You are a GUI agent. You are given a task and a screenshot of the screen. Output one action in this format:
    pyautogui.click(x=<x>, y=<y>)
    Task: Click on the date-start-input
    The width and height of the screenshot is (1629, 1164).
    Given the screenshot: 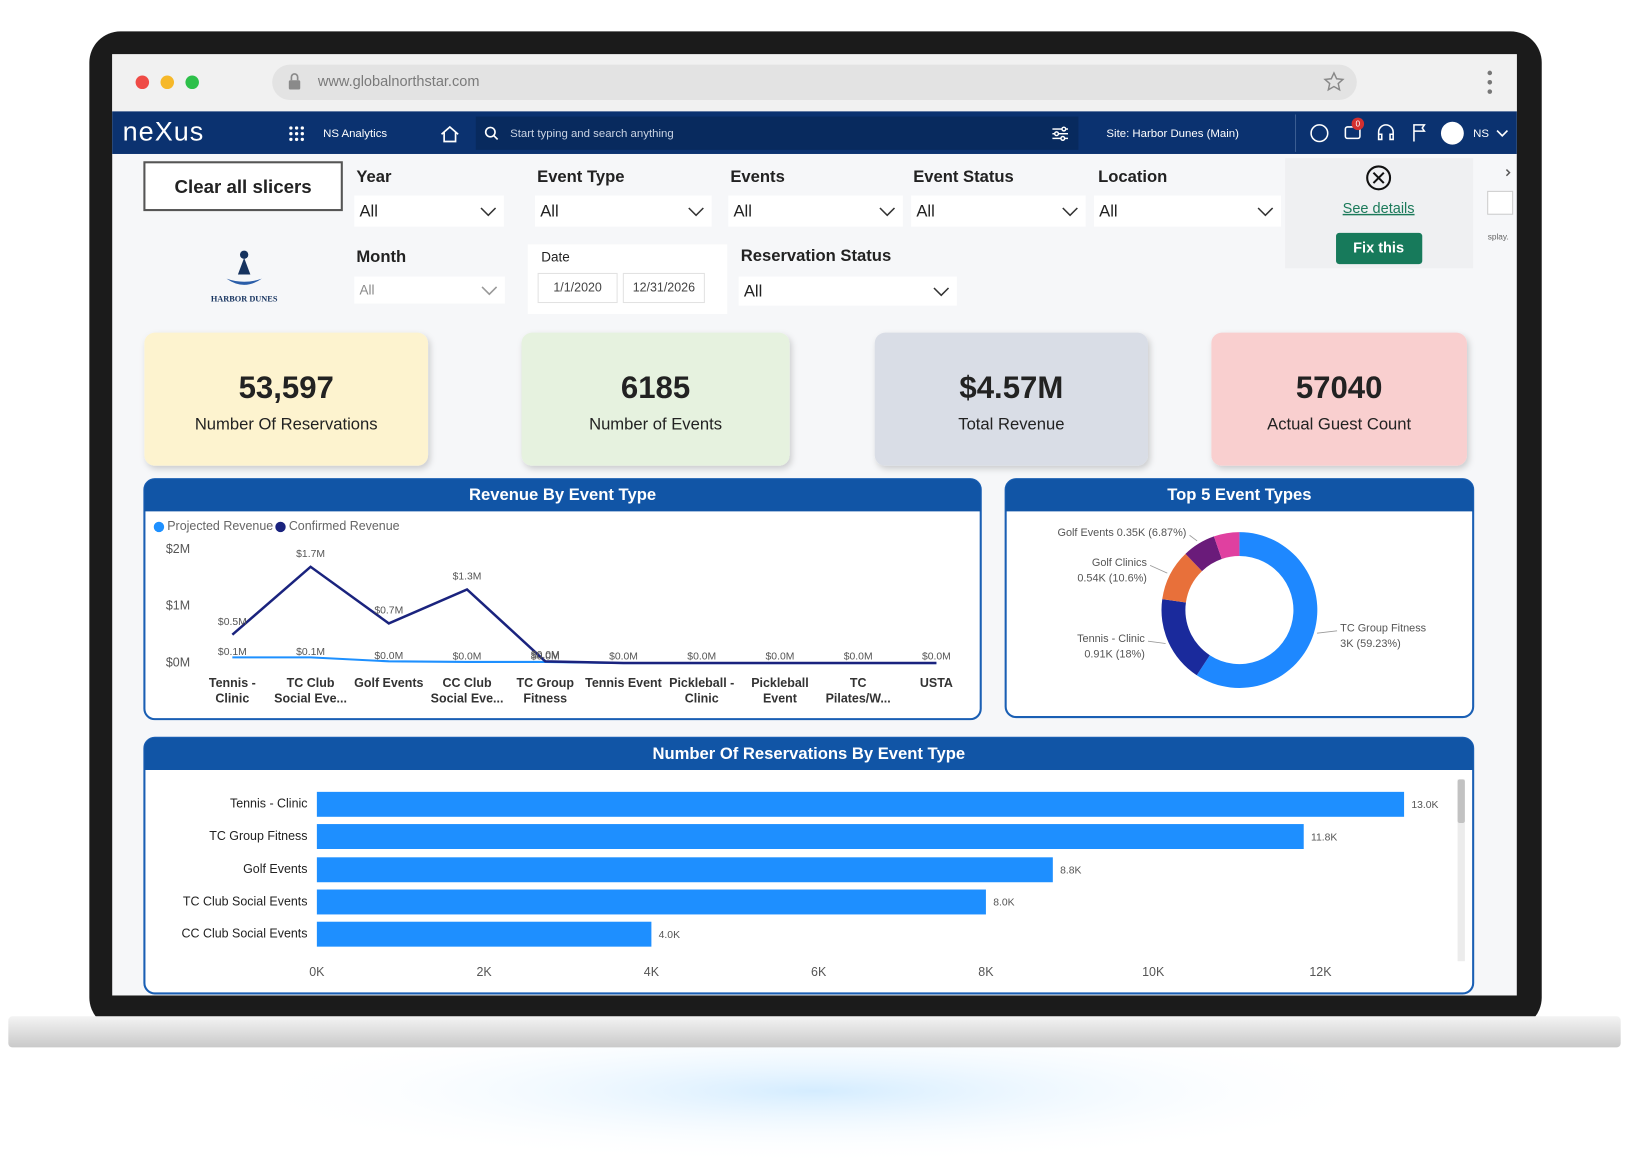 What is the action you would take?
    pyautogui.click(x=577, y=288)
    